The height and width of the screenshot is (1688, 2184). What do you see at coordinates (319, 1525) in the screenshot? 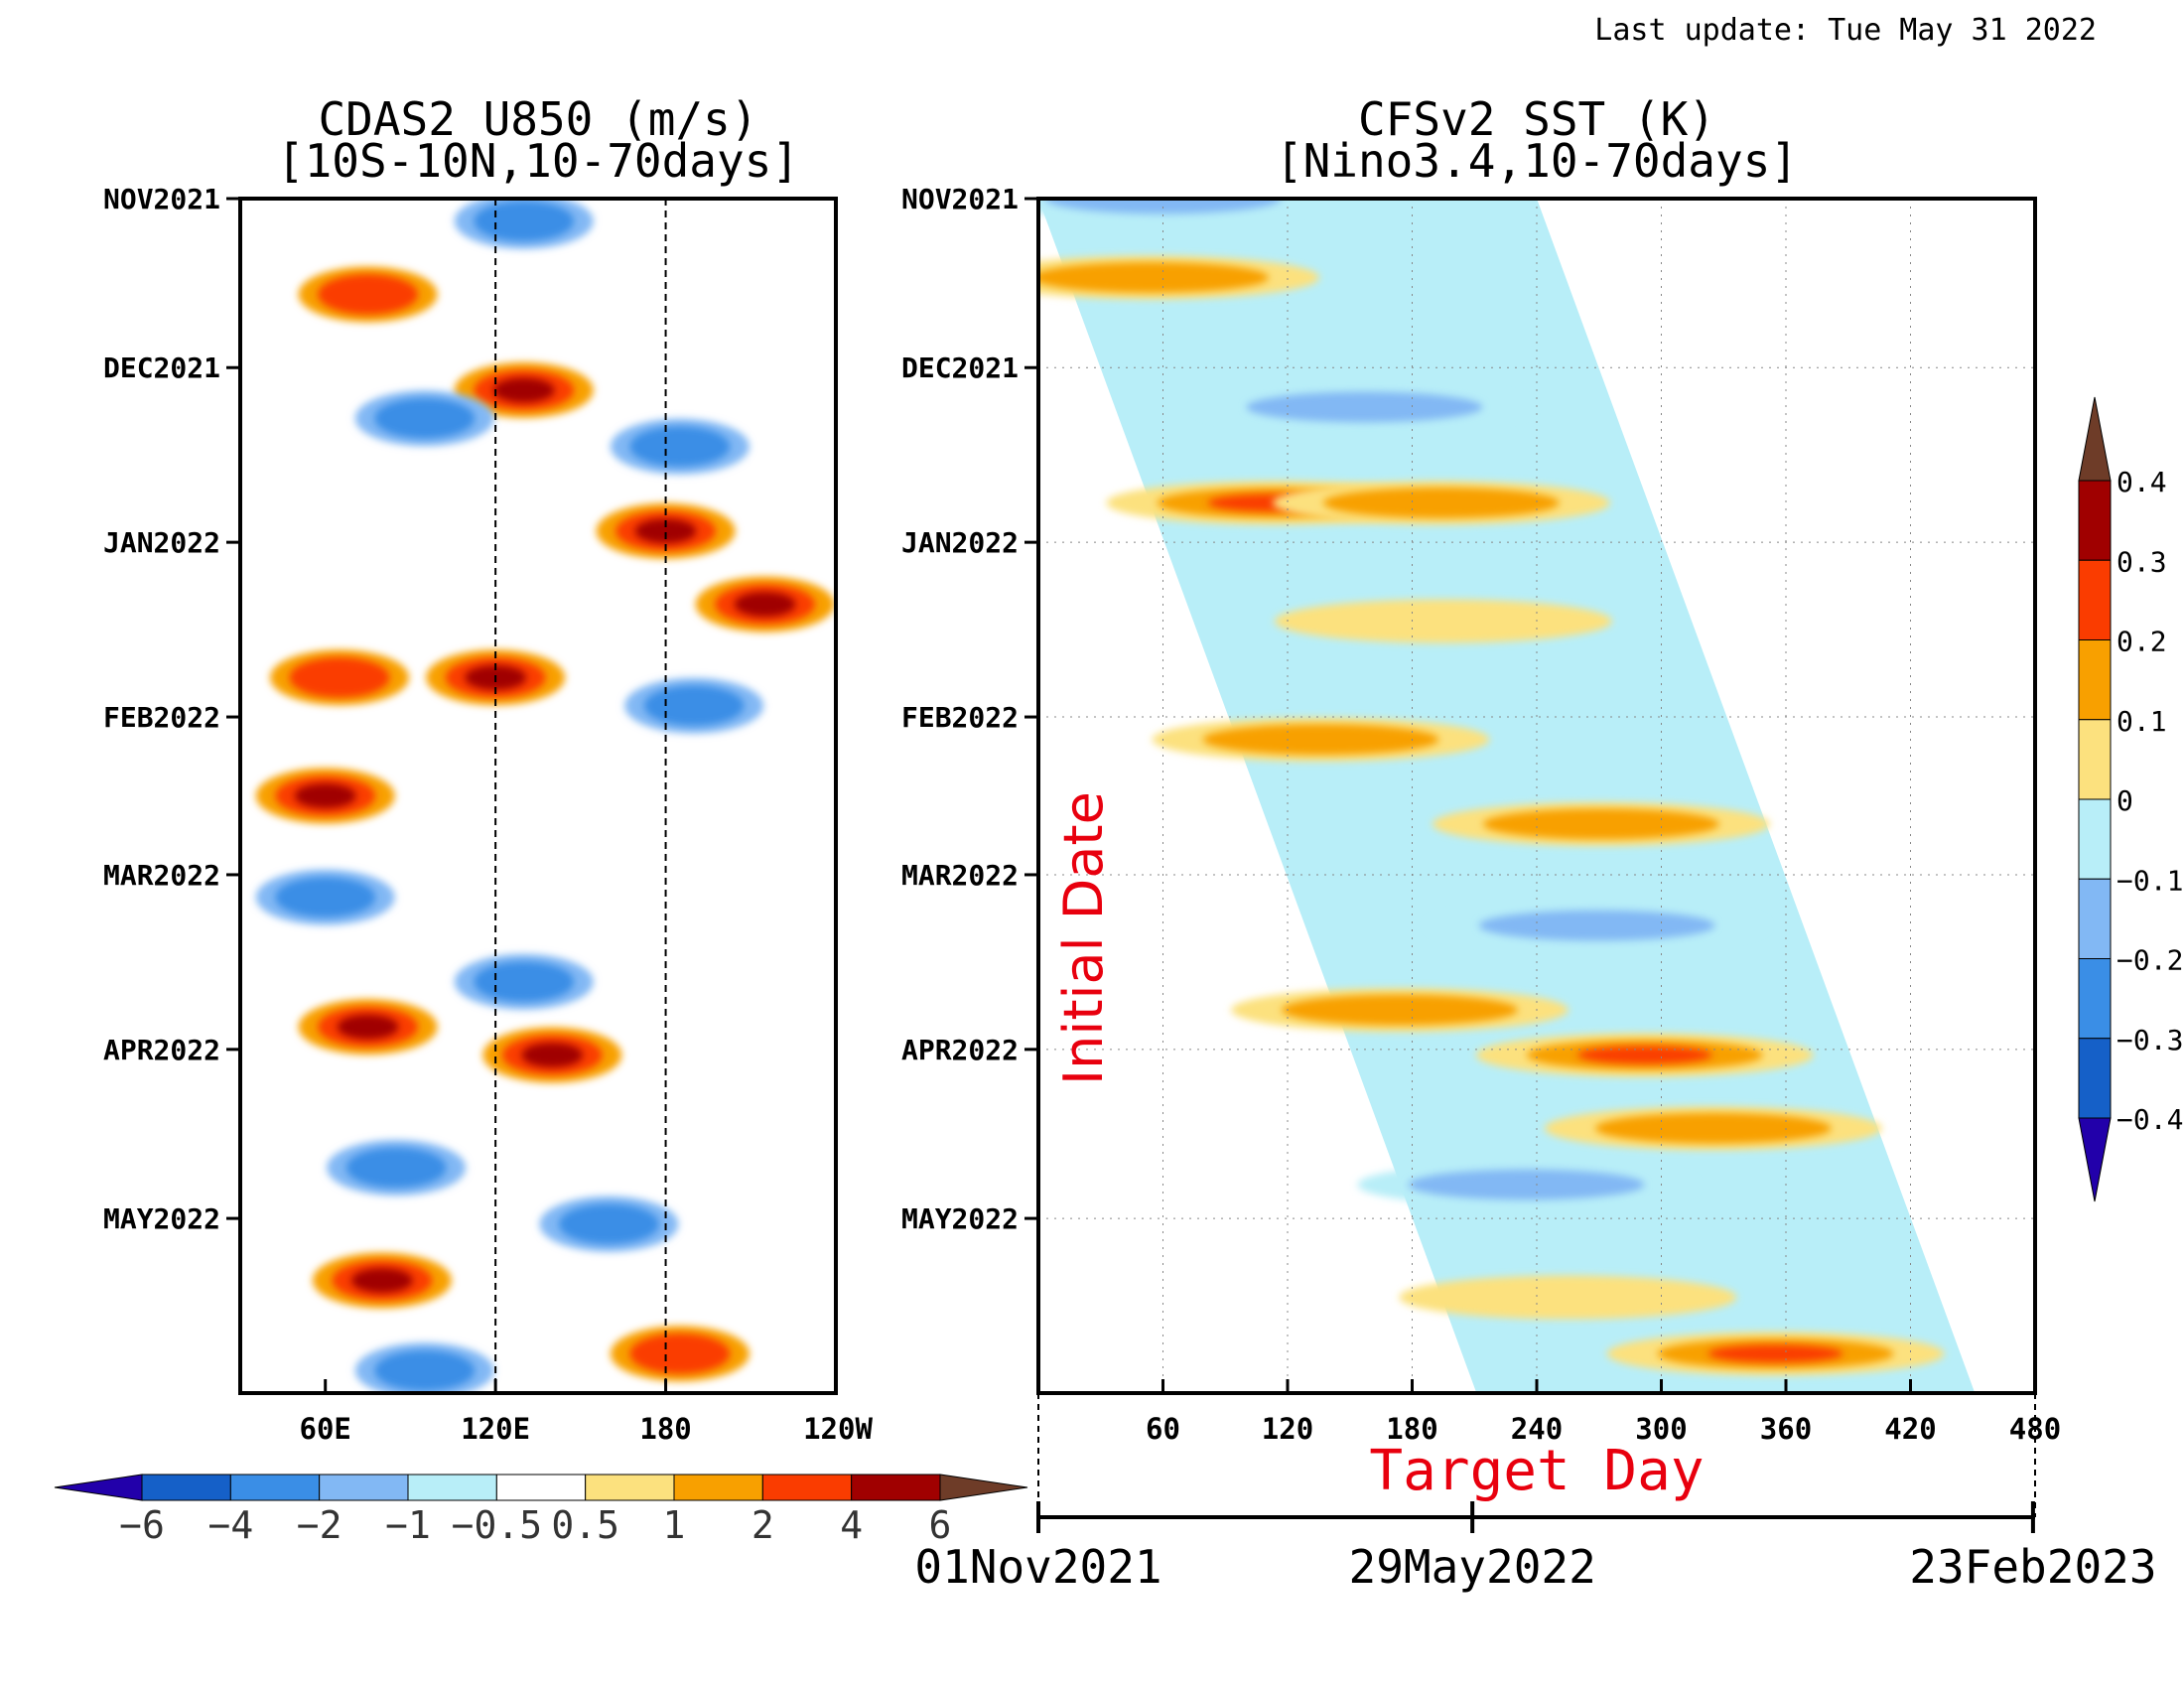
I see `u850-colorbar-label: −2` at bounding box center [319, 1525].